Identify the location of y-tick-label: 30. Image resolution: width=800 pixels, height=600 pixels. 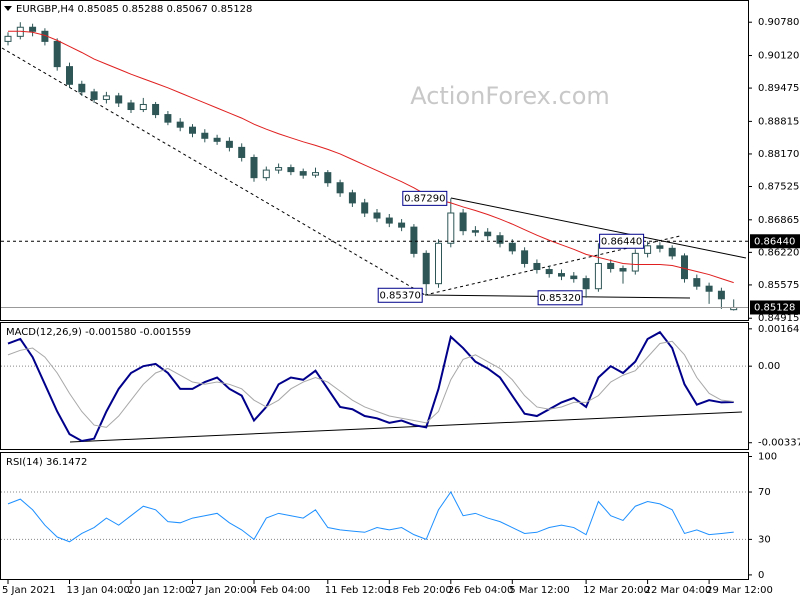
(764, 539).